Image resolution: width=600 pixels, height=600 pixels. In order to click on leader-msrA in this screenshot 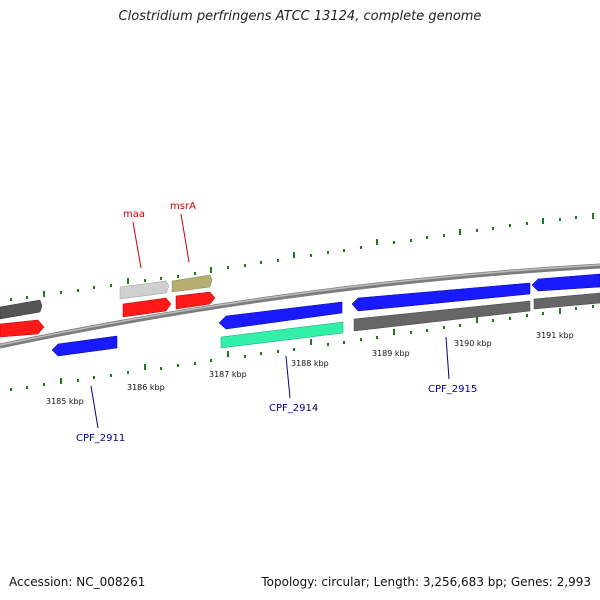, I will do `click(185, 238)`.